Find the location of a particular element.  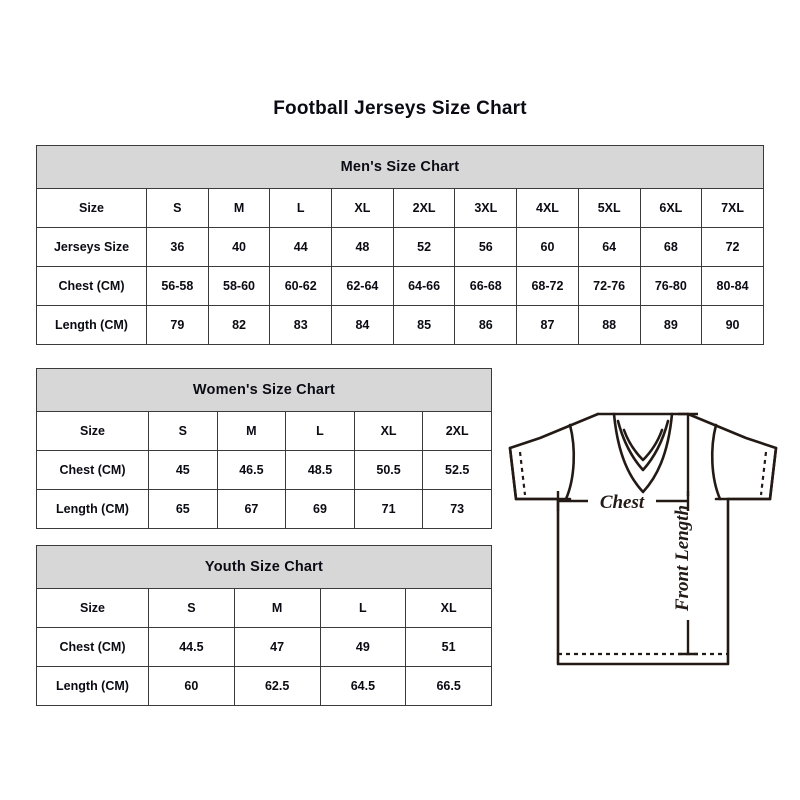

table-row: Size S M L XL 2XL is located at coordinates (264, 431).